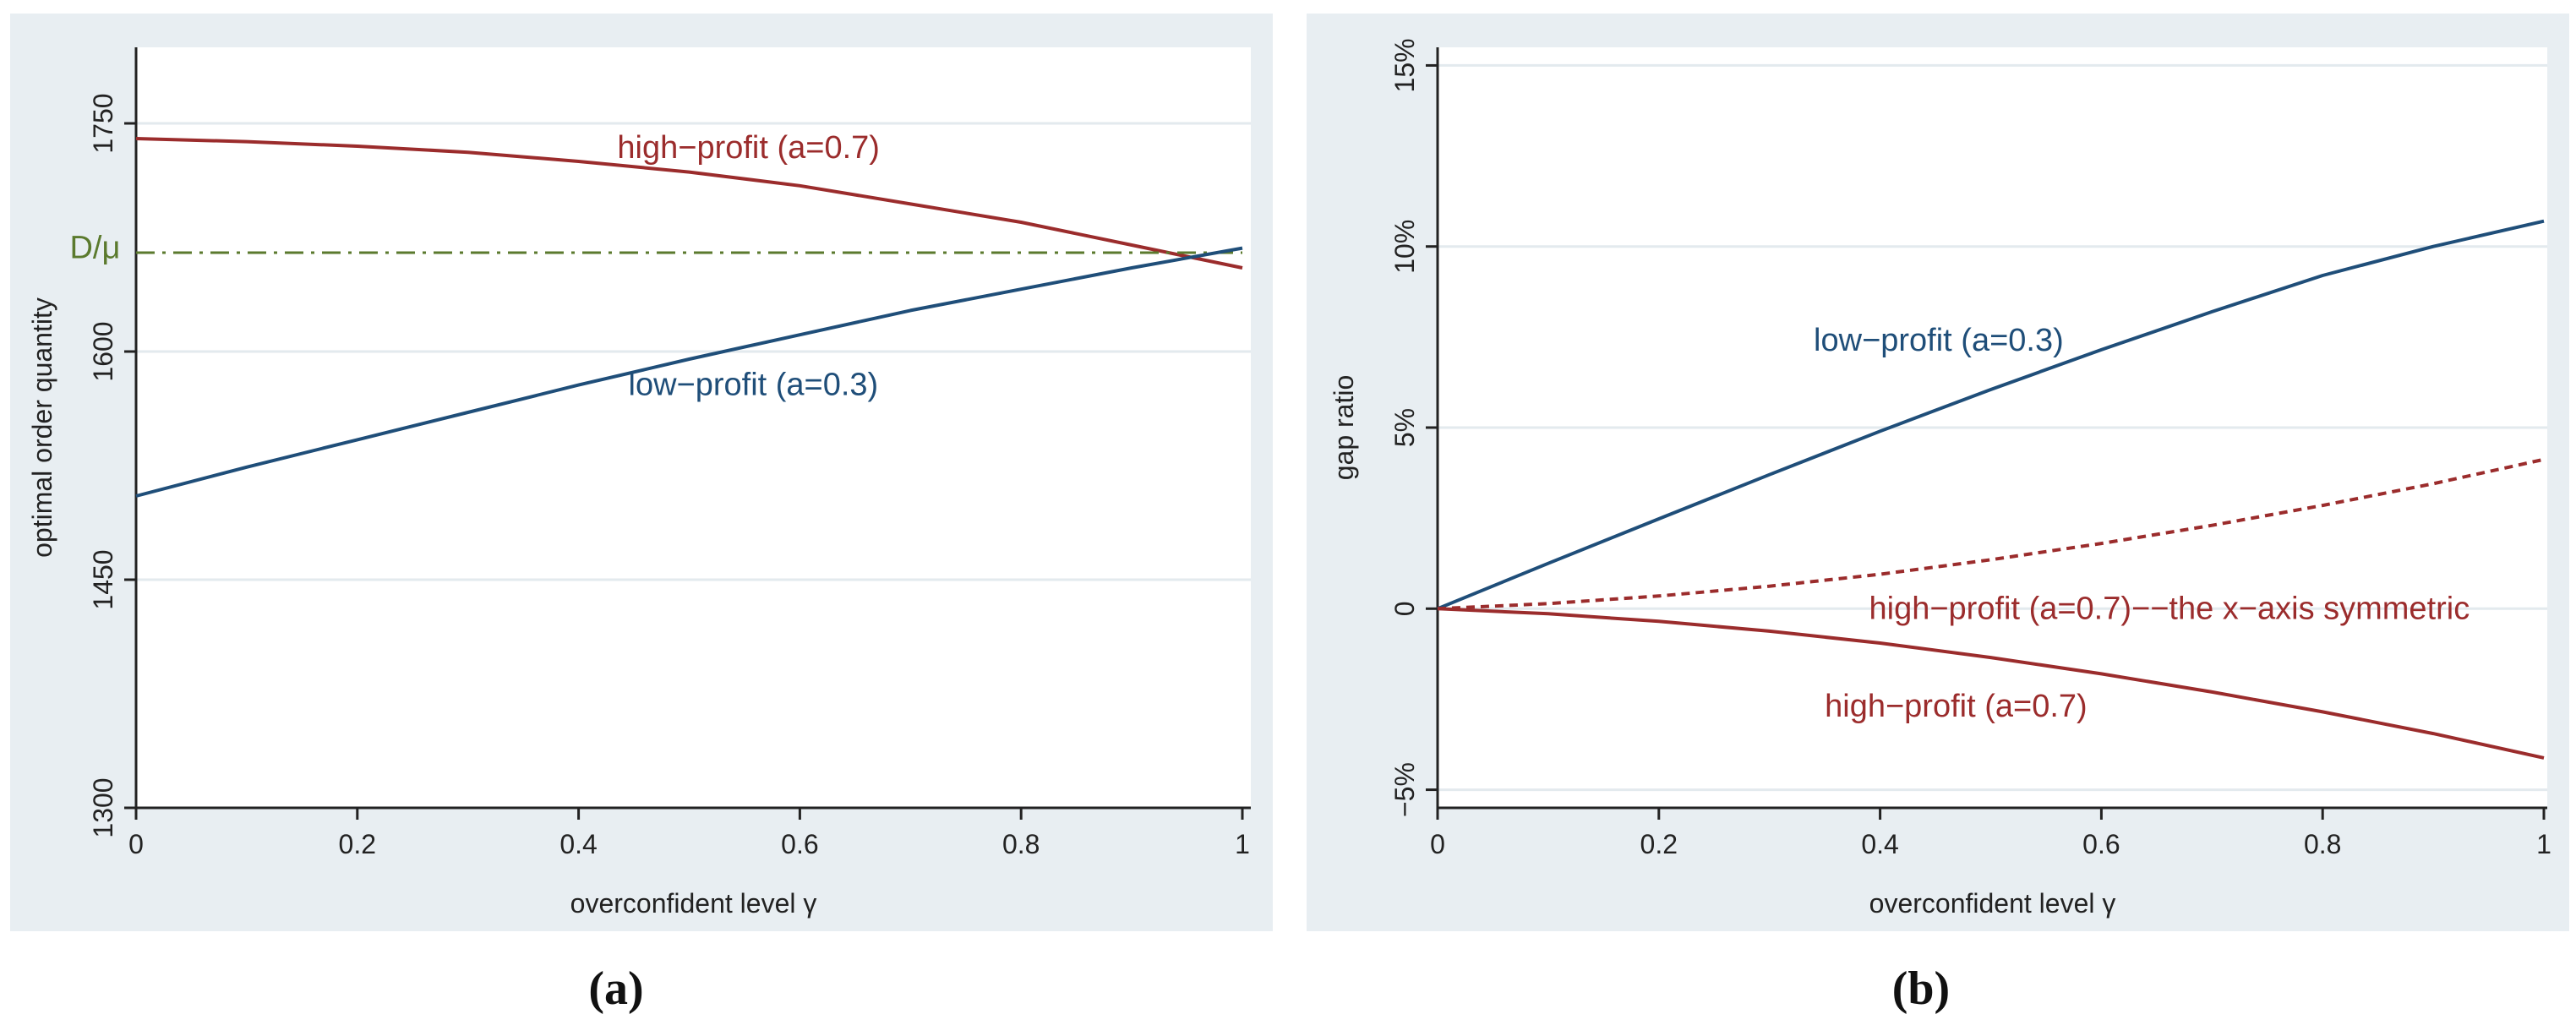 The width and height of the screenshot is (2576, 1036). Describe the element at coordinates (1404, 247) in the screenshot. I see `y-tick-label: 10%` at that location.